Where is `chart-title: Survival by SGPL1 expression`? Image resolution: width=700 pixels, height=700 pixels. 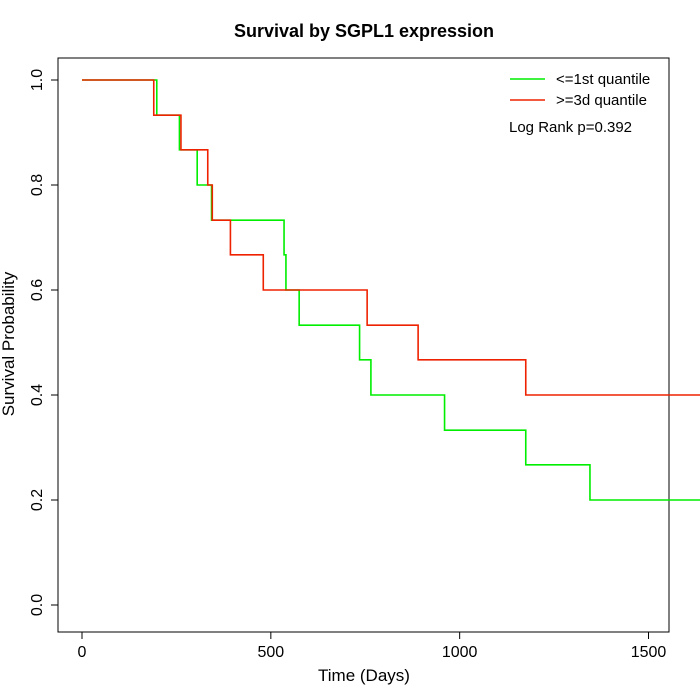
chart-title: Survival by SGPL1 expression is located at coordinates (364, 31).